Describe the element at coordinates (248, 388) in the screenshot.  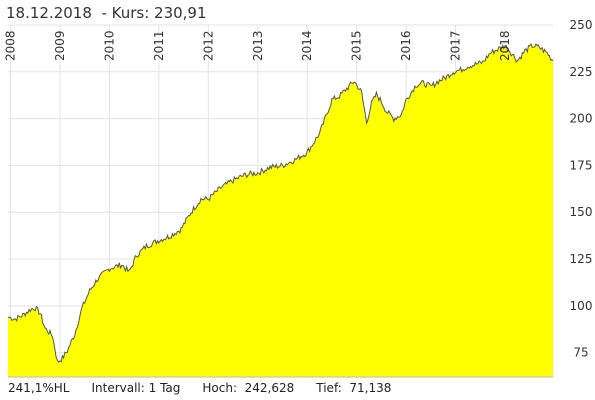
I see `high-label: Hoch: 242,628` at that location.